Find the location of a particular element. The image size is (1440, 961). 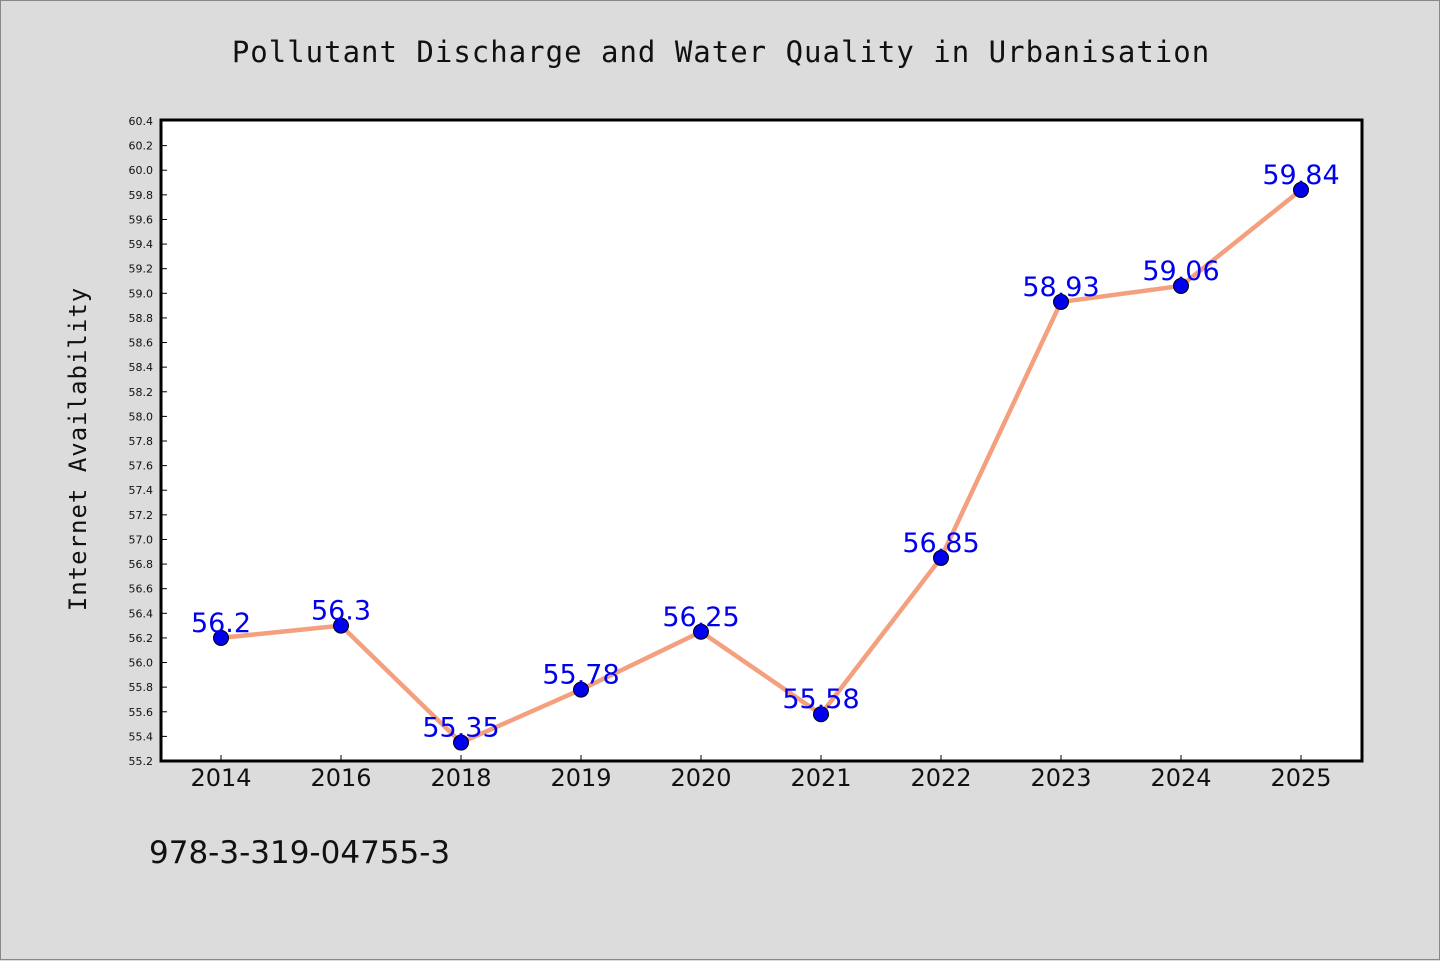

y-tick-label: 60.4 is located at coordinates (141, 121).